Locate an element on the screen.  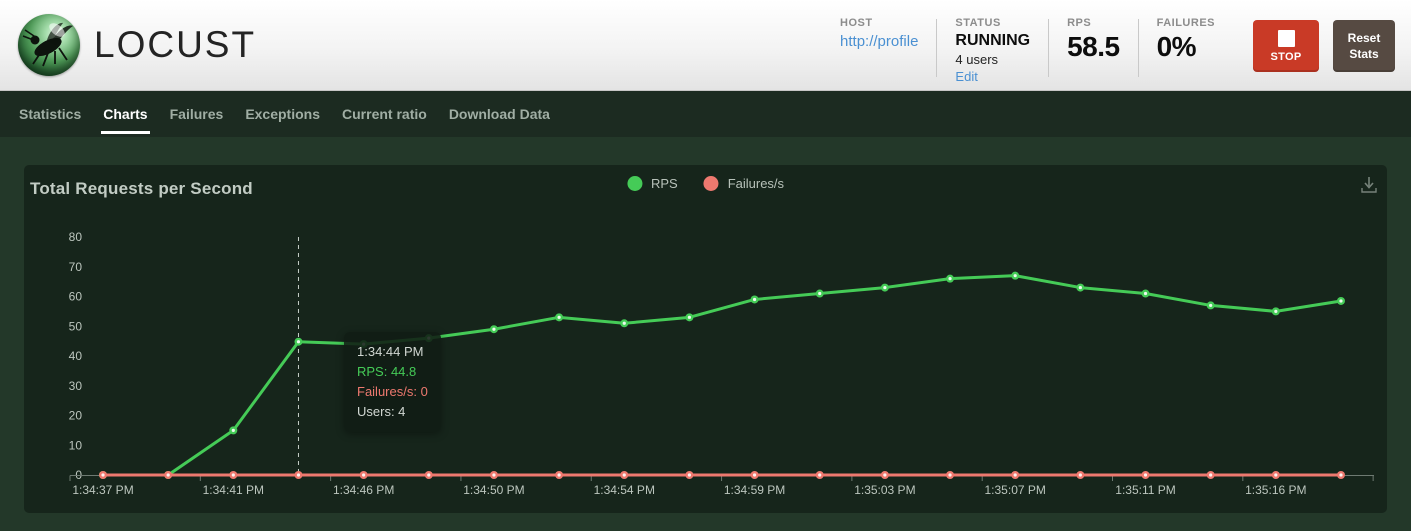
logo-text: LOCUST is located at coordinates (175, 44).